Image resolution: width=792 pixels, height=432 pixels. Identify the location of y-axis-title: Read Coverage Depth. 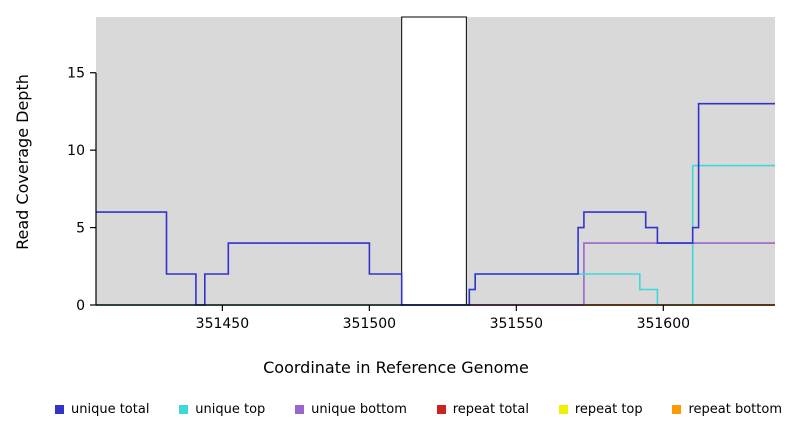
(22, 162).